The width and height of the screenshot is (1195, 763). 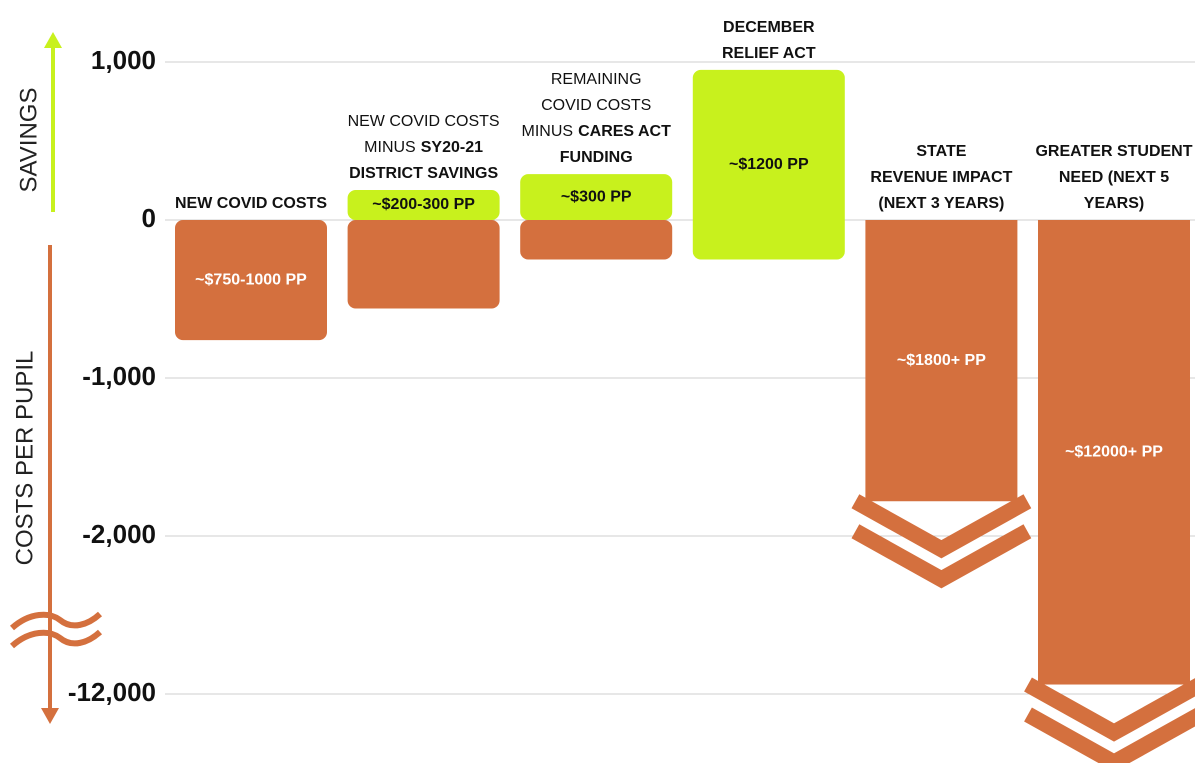 I want to click on category-label: MINUS CARES ACT, so click(x=597, y=131).